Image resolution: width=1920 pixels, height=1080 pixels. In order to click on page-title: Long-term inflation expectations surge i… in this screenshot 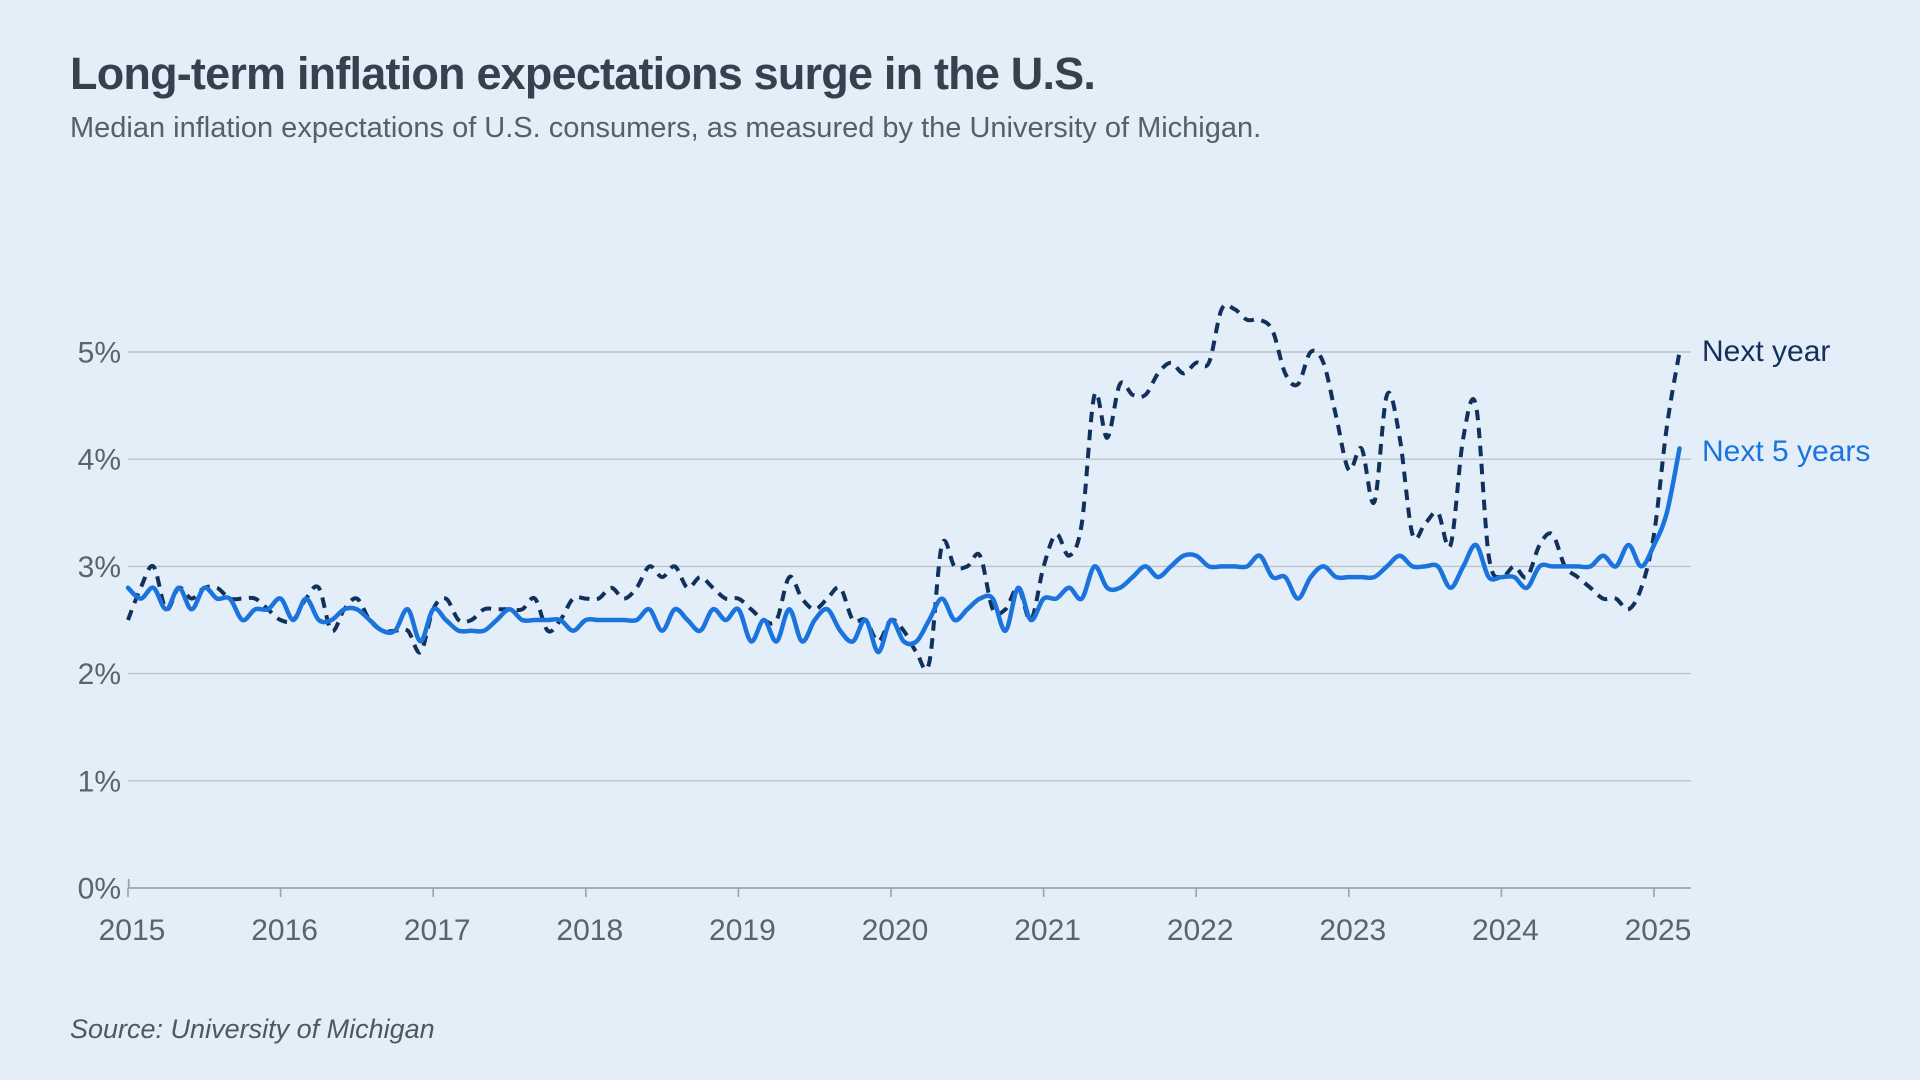, I will do `click(583, 73)`.